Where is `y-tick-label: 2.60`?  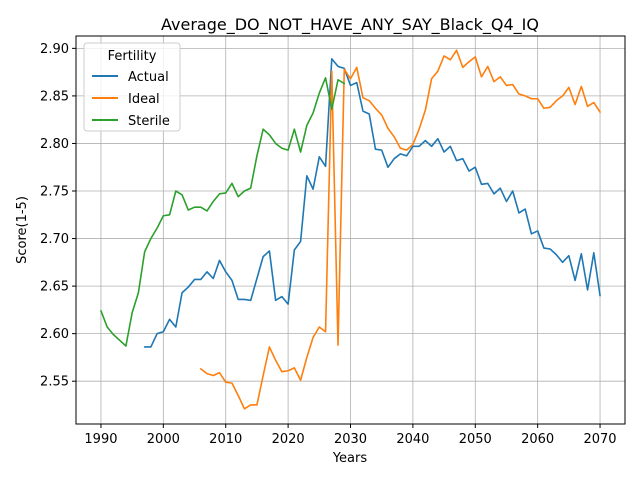 y-tick-label: 2.60 is located at coordinates (54, 334).